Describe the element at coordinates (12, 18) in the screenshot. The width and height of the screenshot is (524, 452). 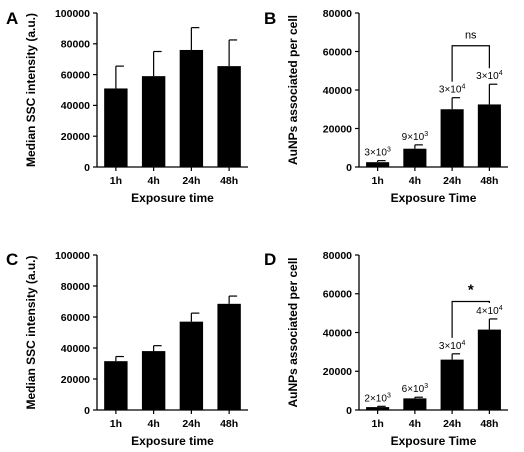
I see `panel-letter: A` at that location.